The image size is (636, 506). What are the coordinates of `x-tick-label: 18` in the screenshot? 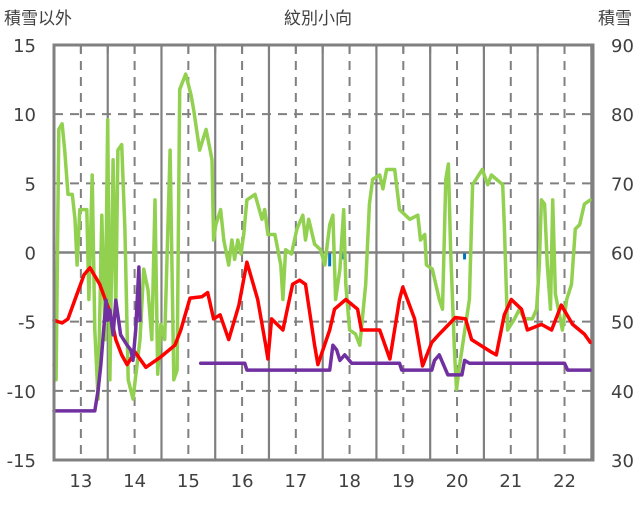 It's located at (349, 481).